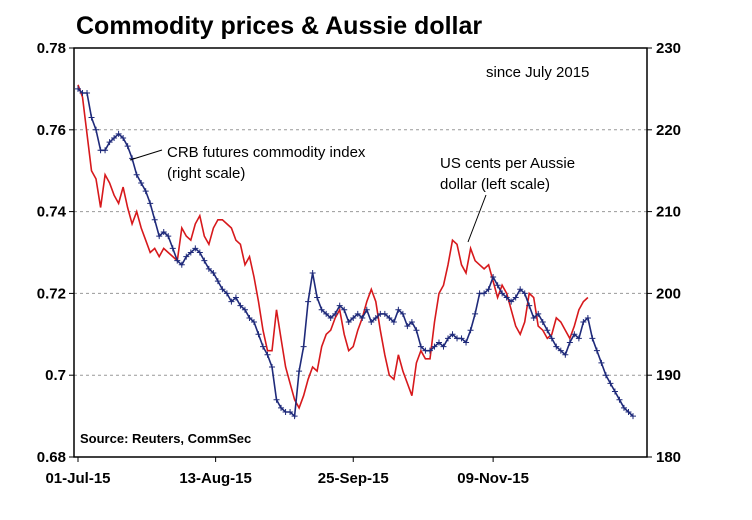  What do you see at coordinates (664, 253) in the screenshot?
I see `right-axis-ticks: 180 190 200 210 220 230` at bounding box center [664, 253].